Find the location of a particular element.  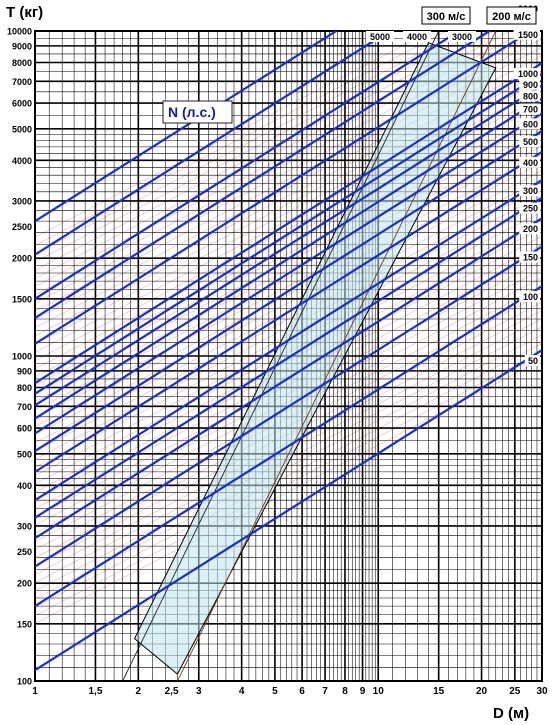

x-tick-label: 8 is located at coordinates (345, 691).